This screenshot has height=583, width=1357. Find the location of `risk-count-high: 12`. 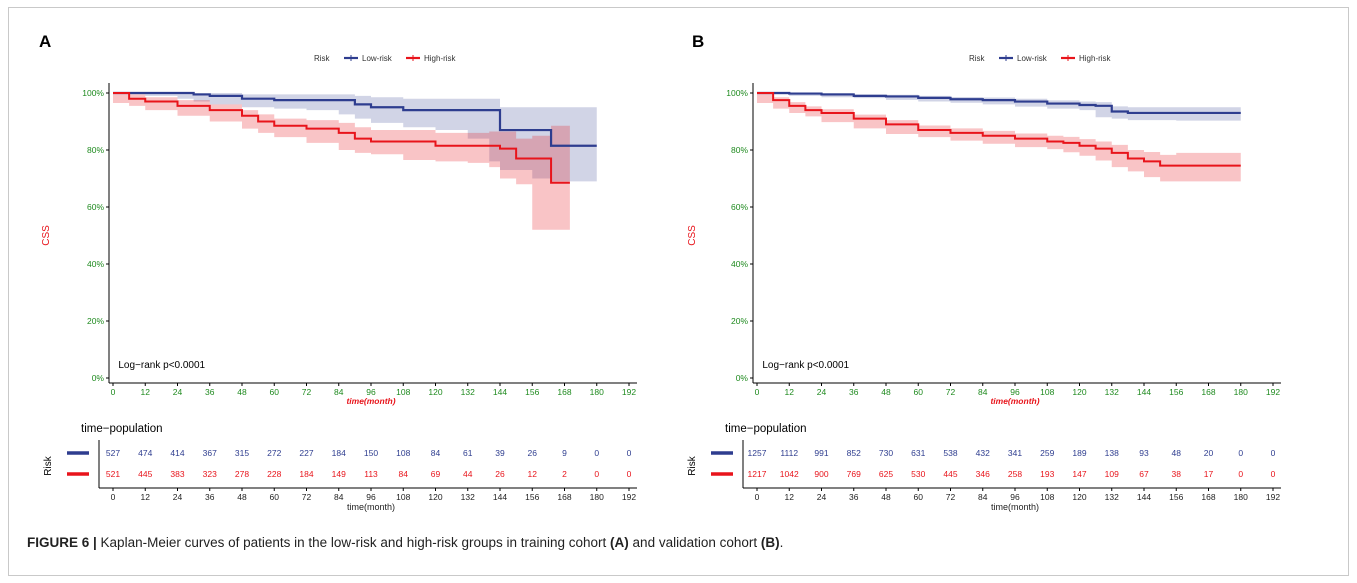

risk-count-high: 12 is located at coordinates (533, 474).